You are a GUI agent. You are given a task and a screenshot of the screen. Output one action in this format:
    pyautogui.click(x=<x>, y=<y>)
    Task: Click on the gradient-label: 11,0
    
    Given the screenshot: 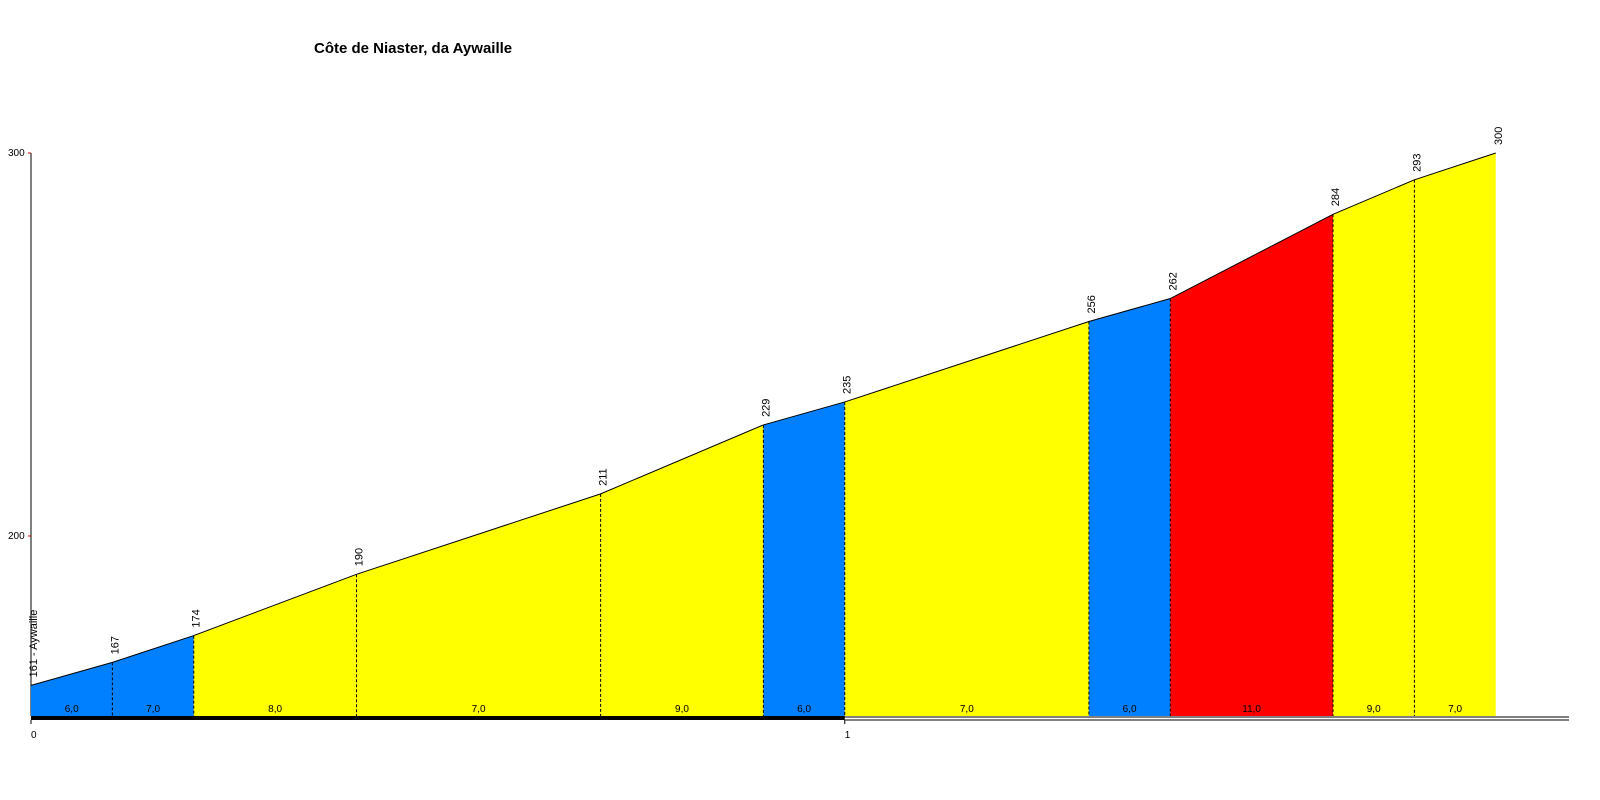 What is the action you would take?
    pyautogui.click(x=1251, y=709)
    